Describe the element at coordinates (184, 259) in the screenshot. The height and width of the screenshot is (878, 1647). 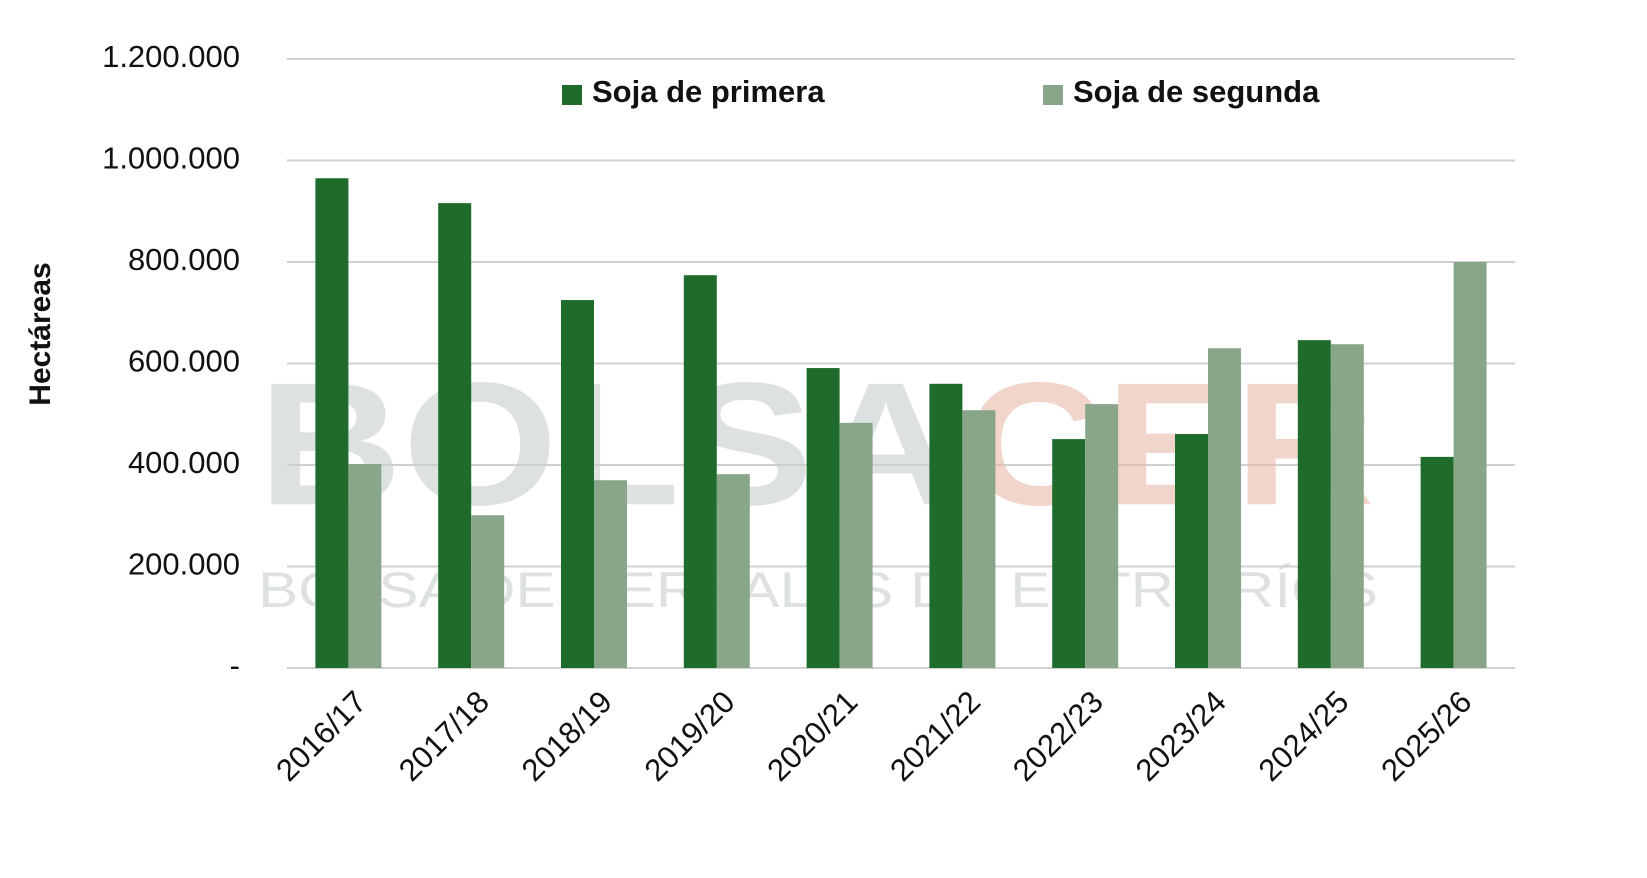
I see `y-tick-label: 800.000` at that location.